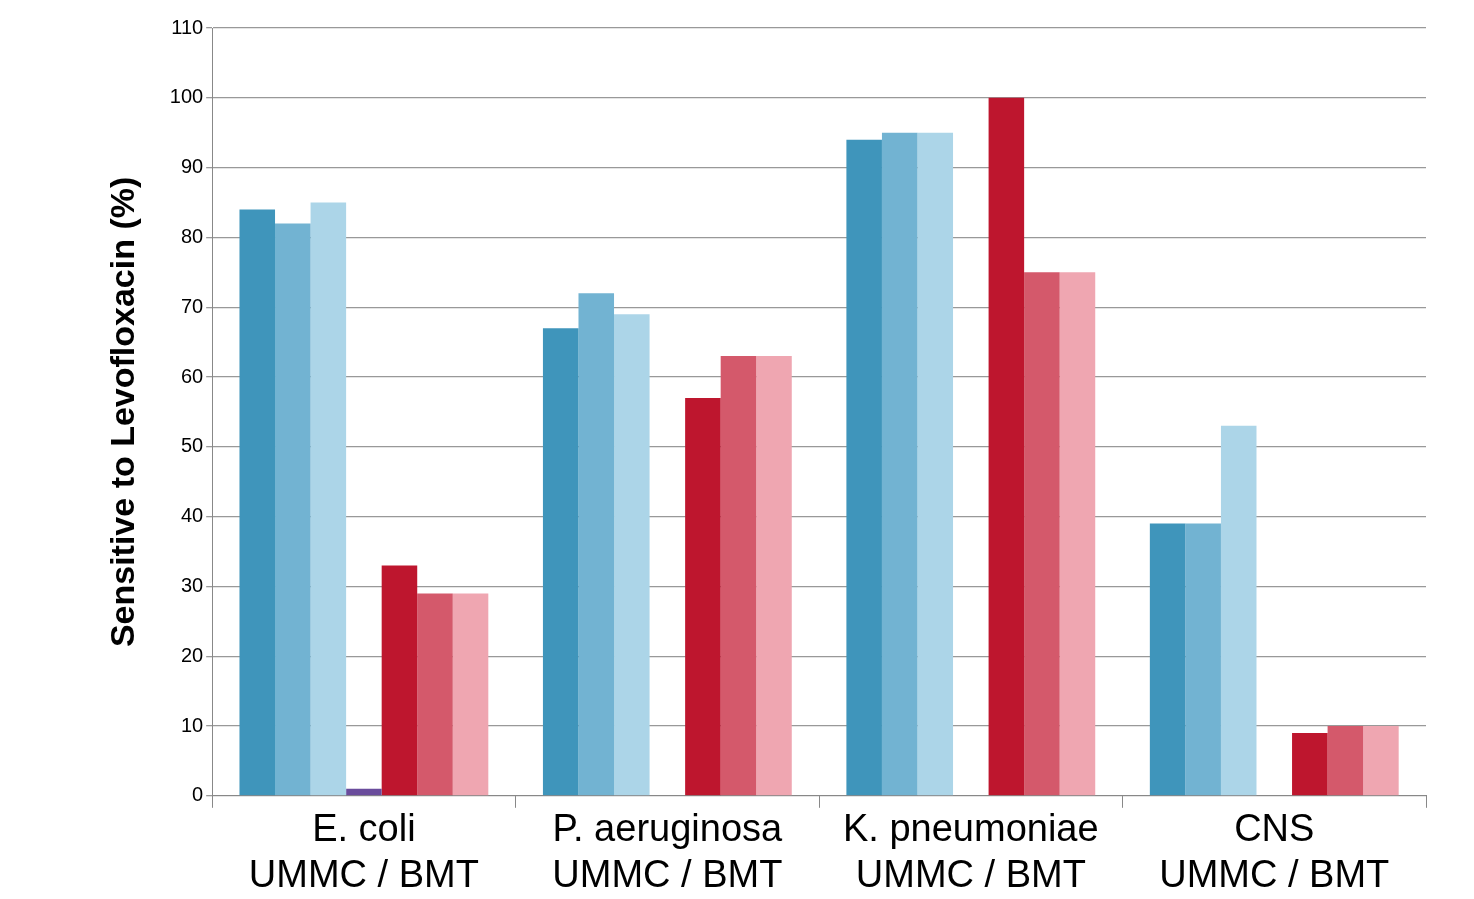  What do you see at coordinates (363, 851) in the screenshot?
I see `x-tick-label: E. coli UMMC / BMT` at bounding box center [363, 851].